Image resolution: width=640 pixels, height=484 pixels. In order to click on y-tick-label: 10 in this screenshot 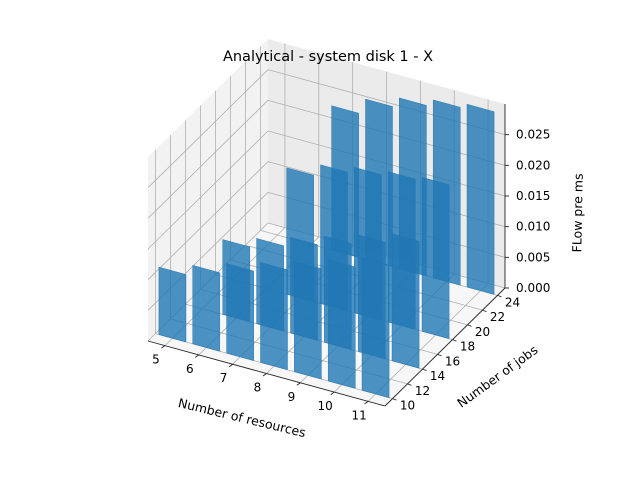, I will do `click(407, 406)`.